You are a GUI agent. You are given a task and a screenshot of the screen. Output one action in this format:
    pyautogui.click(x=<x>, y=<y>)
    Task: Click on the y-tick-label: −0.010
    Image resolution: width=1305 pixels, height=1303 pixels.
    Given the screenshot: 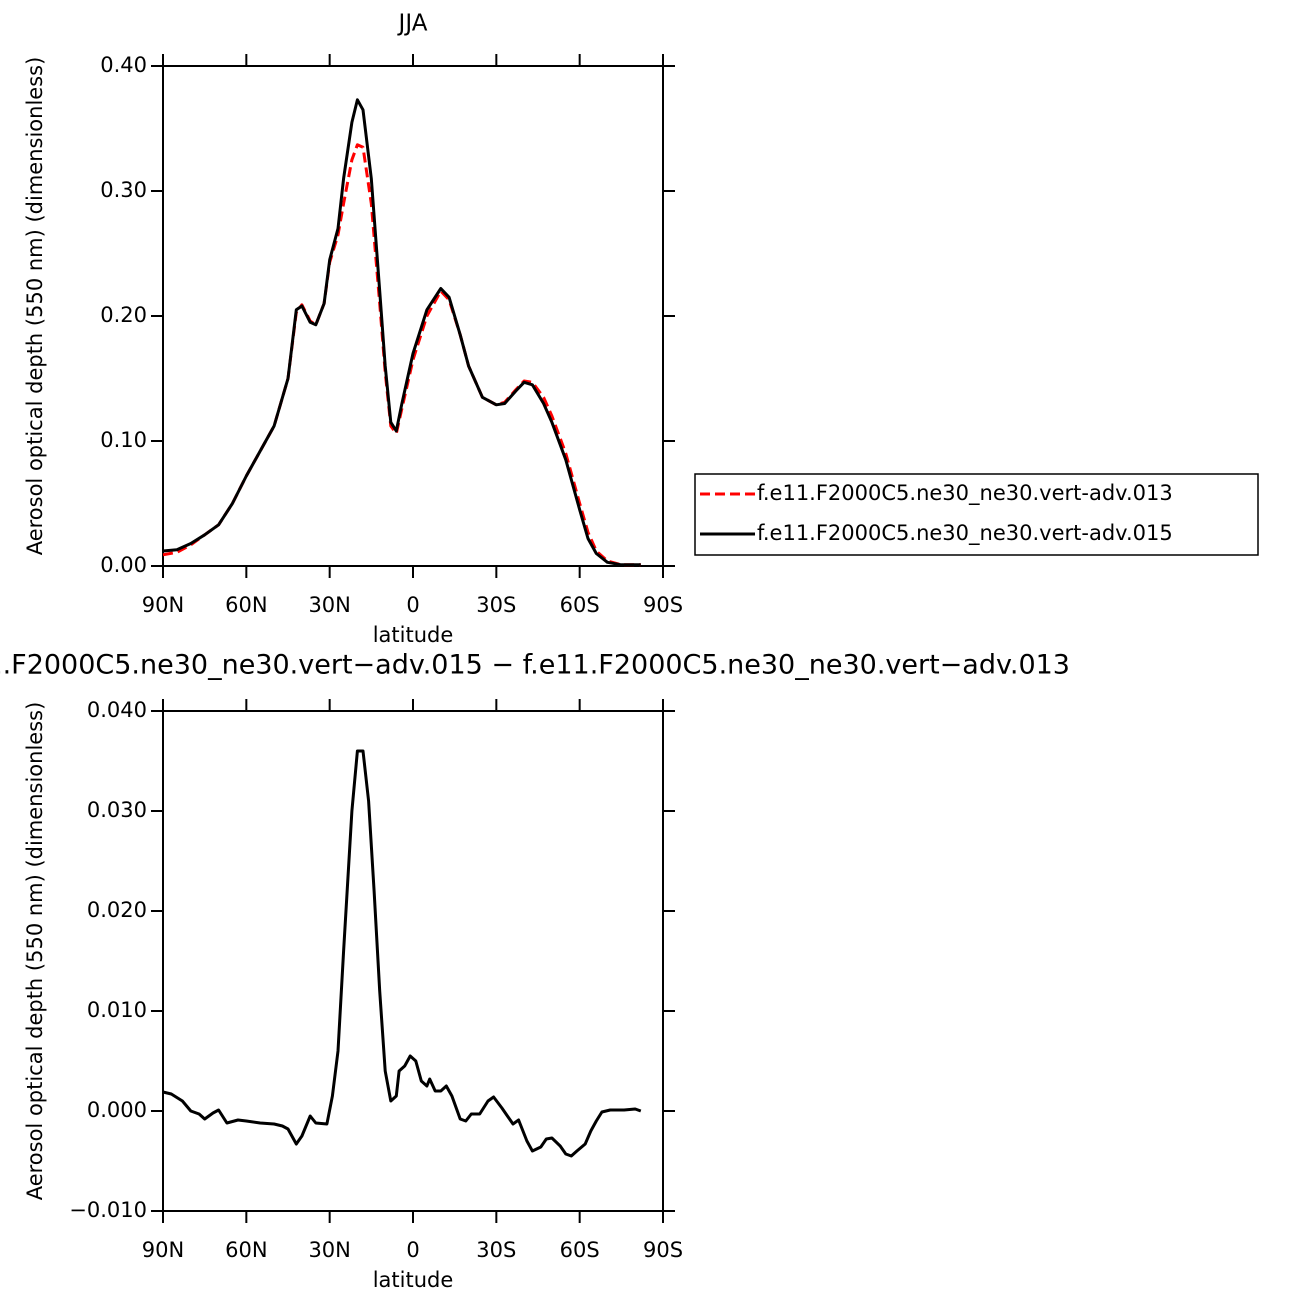 What is the action you would take?
    pyautogui.click(x=108, y=1210)
    